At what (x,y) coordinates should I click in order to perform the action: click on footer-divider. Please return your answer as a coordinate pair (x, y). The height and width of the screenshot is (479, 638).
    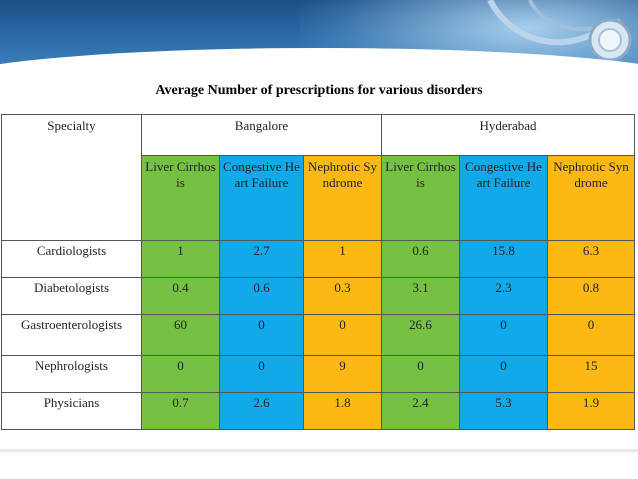
    Looking at the image, I should click on (319, 450).